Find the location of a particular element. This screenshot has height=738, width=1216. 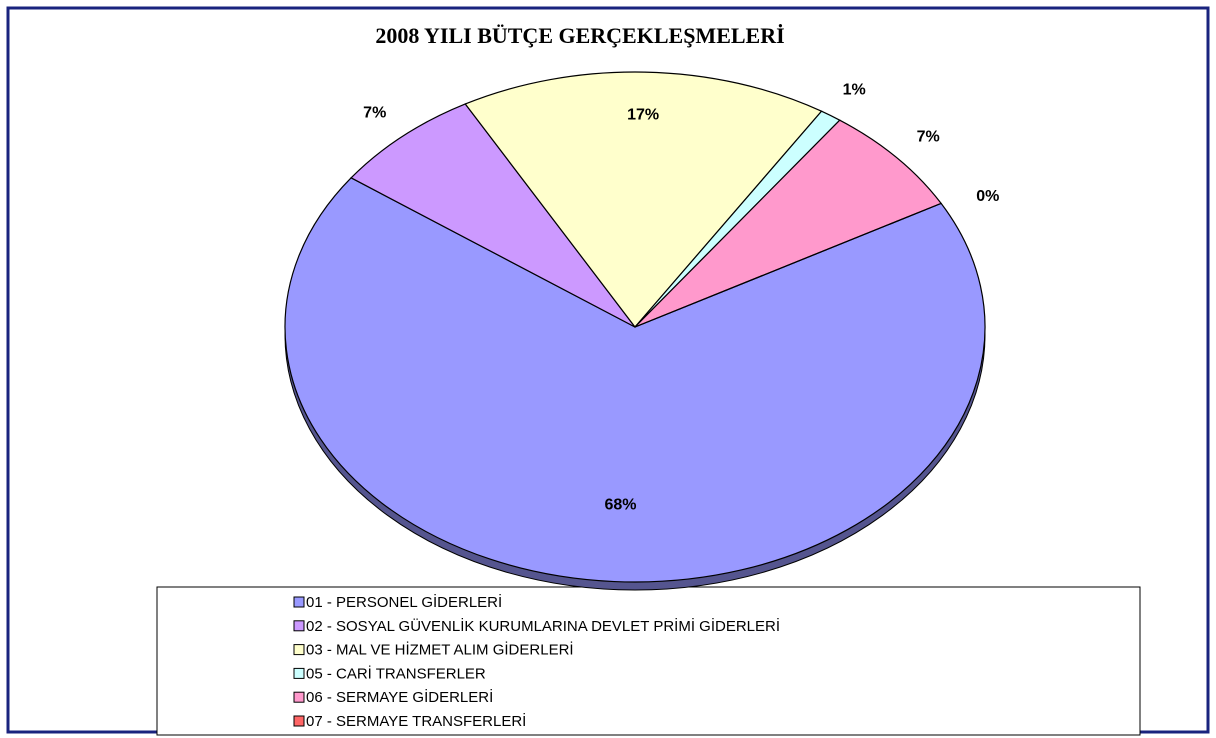

value-label: 17% is located at coordinates (643, 115).